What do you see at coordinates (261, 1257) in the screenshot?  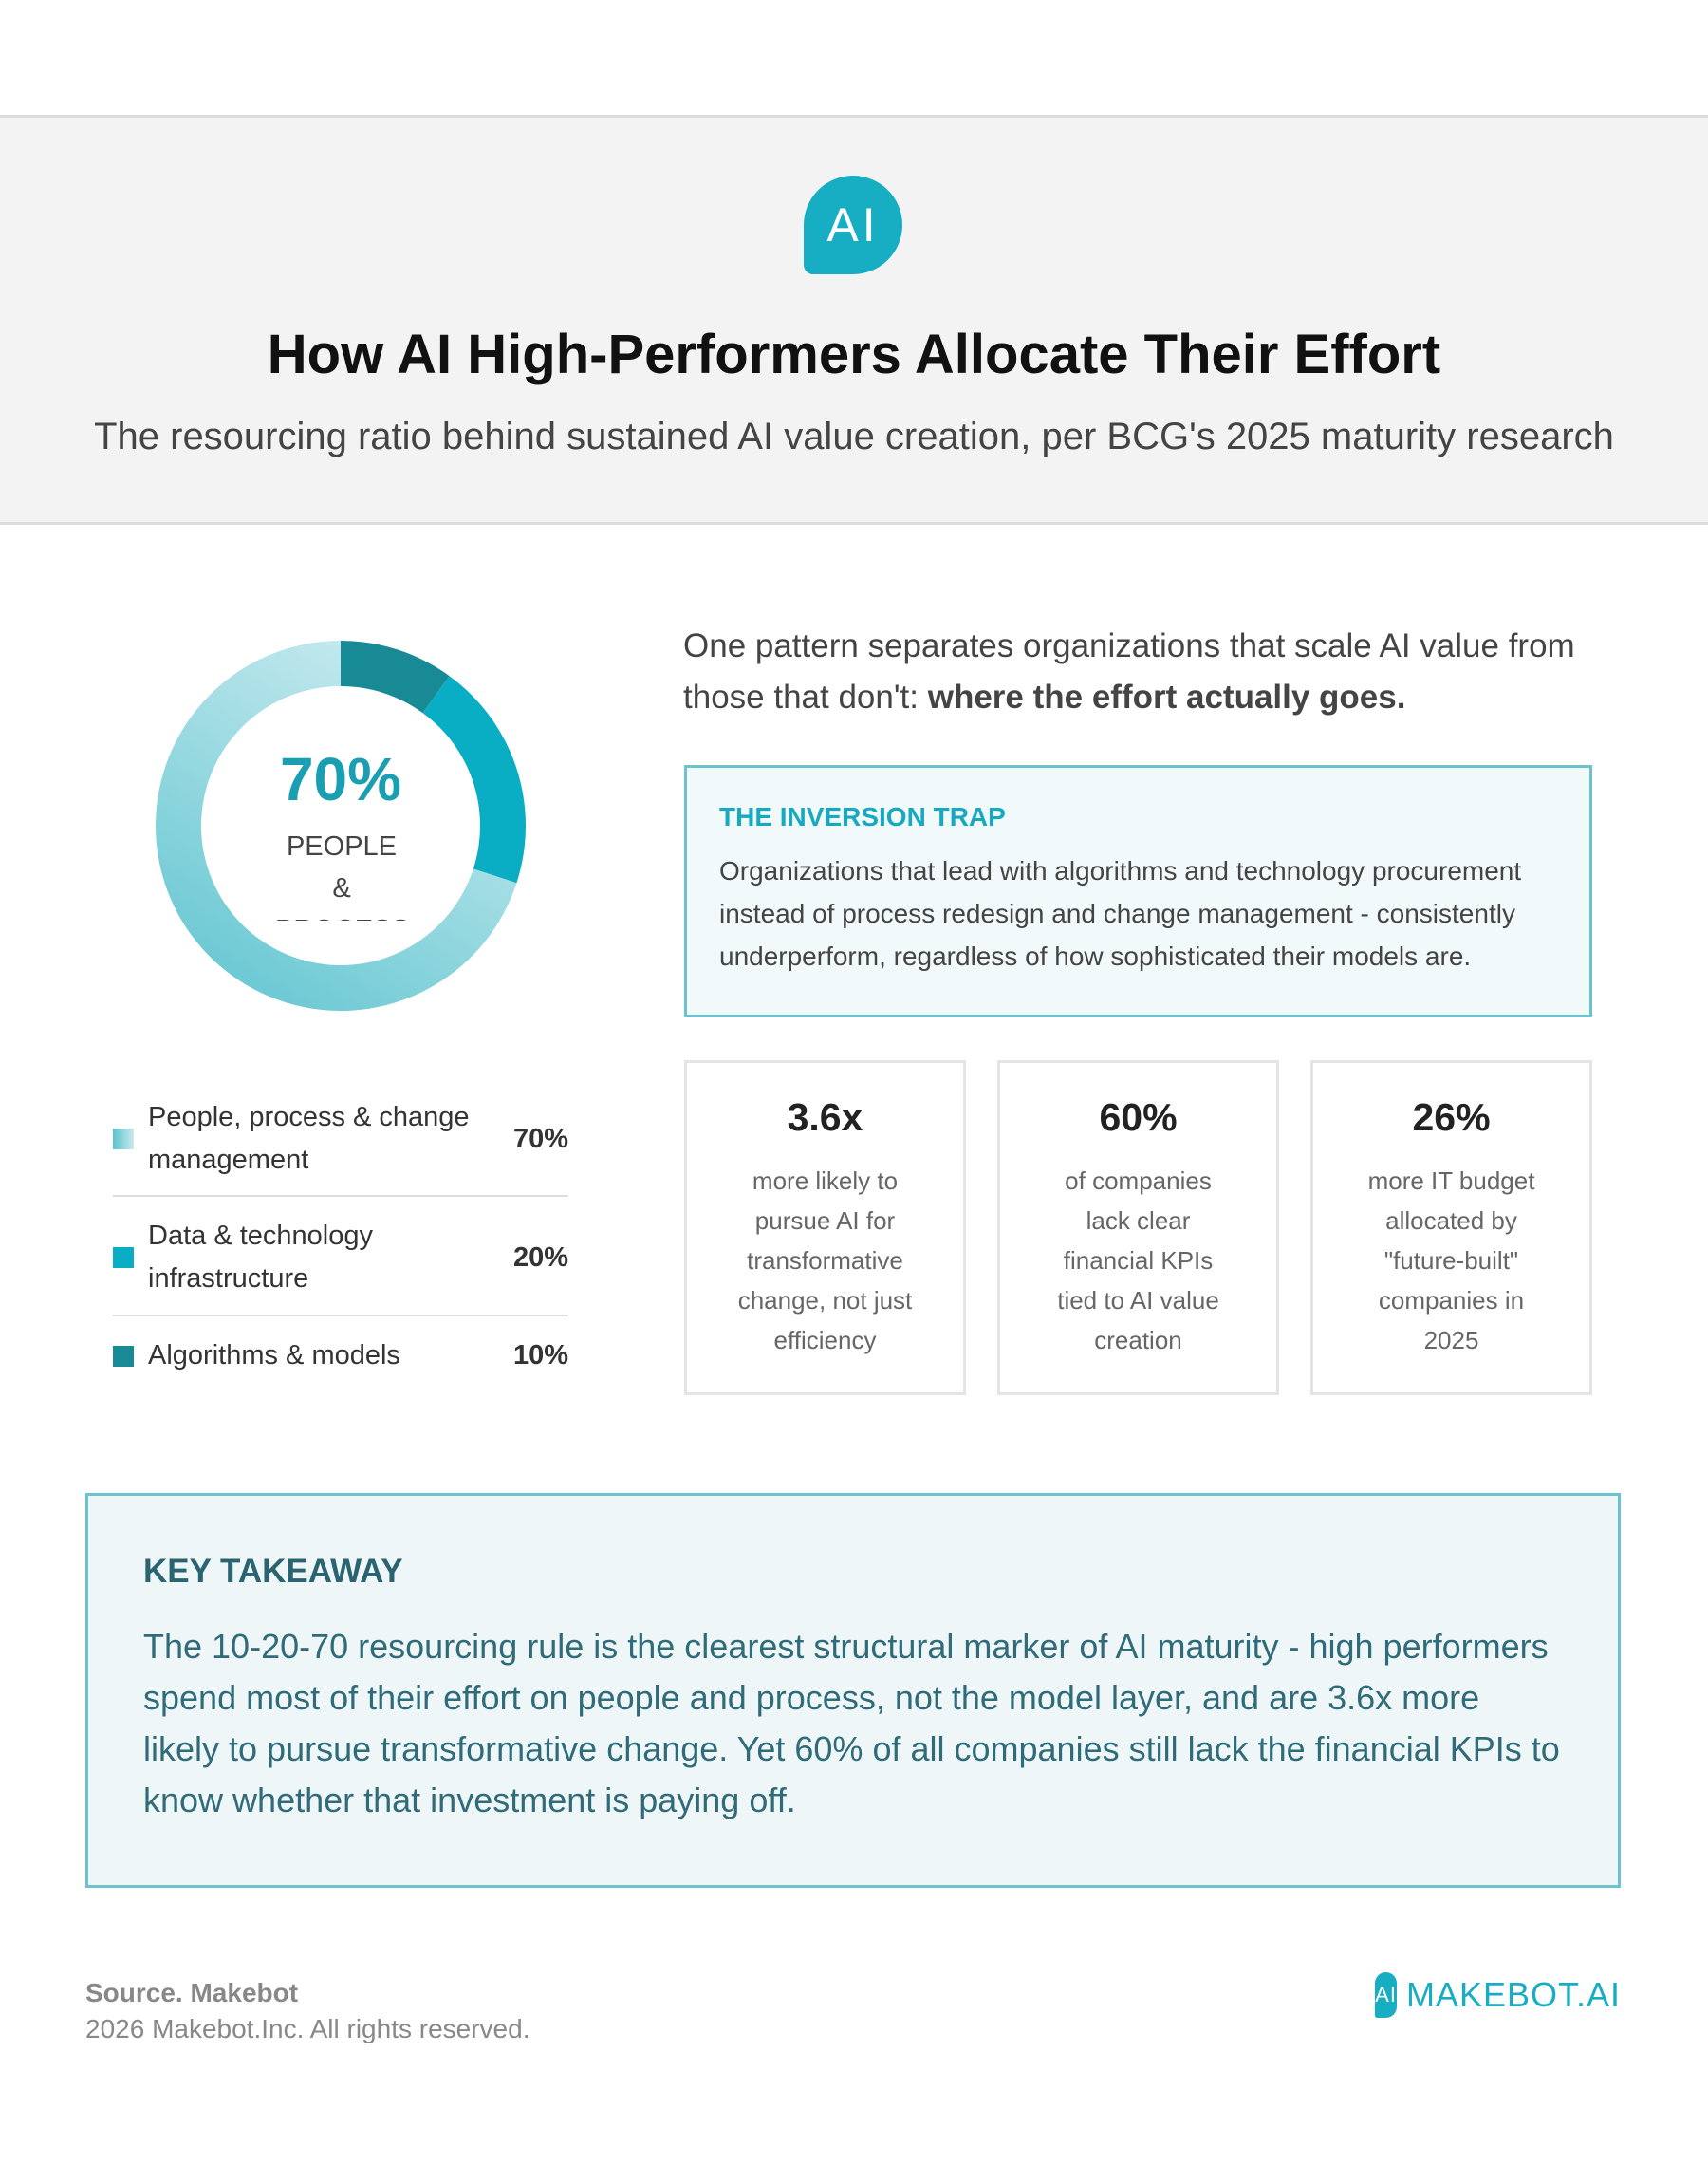 I see `legend-label: Data & technology infrastructure` at bounding box center [261, 1257].